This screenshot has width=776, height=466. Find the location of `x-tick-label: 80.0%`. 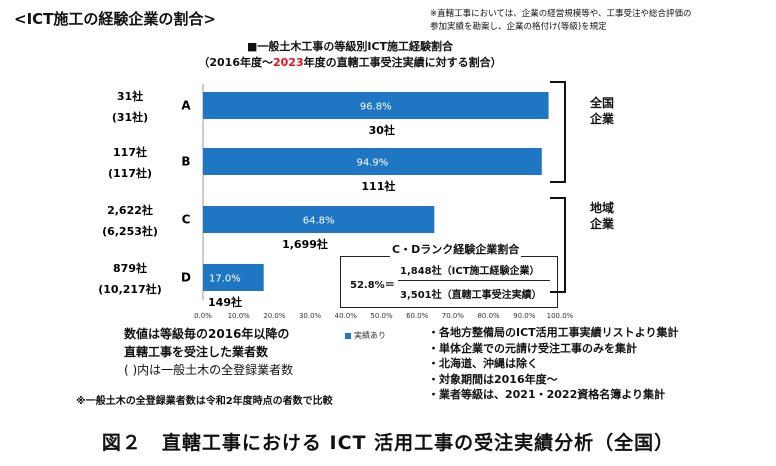

x-tick-label: 80.0% is located at coordinates (488, 316).